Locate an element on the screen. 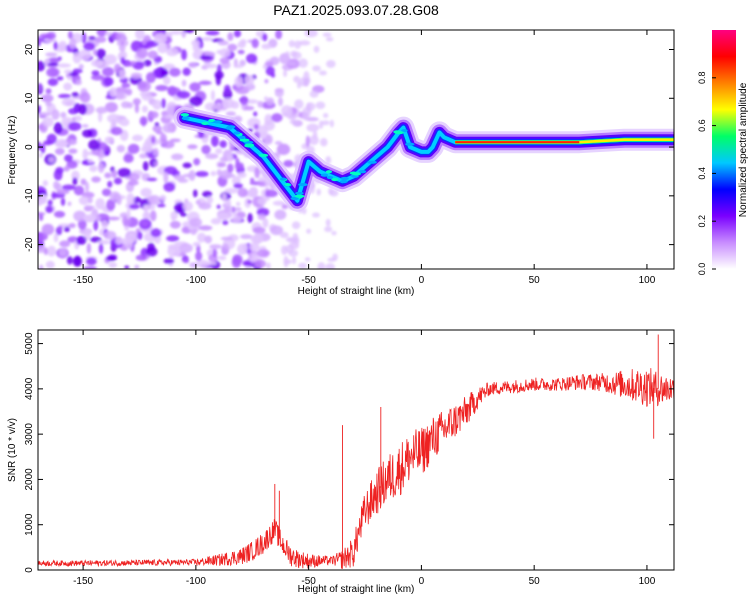 Image resolution: width=750 pixels, height=605 pixels. spectrogram-xtick-label: -100 is located at coordinates (196, 280).